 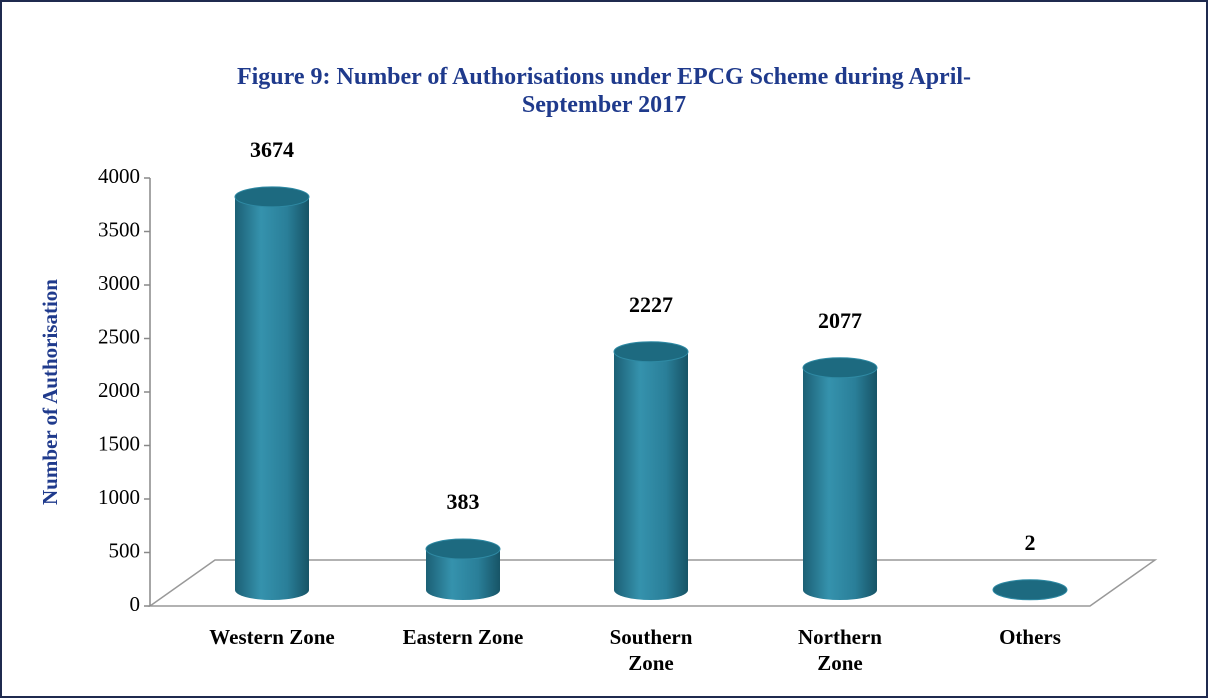 I want to click on value-label: 2227, so click(x=651, y=304).